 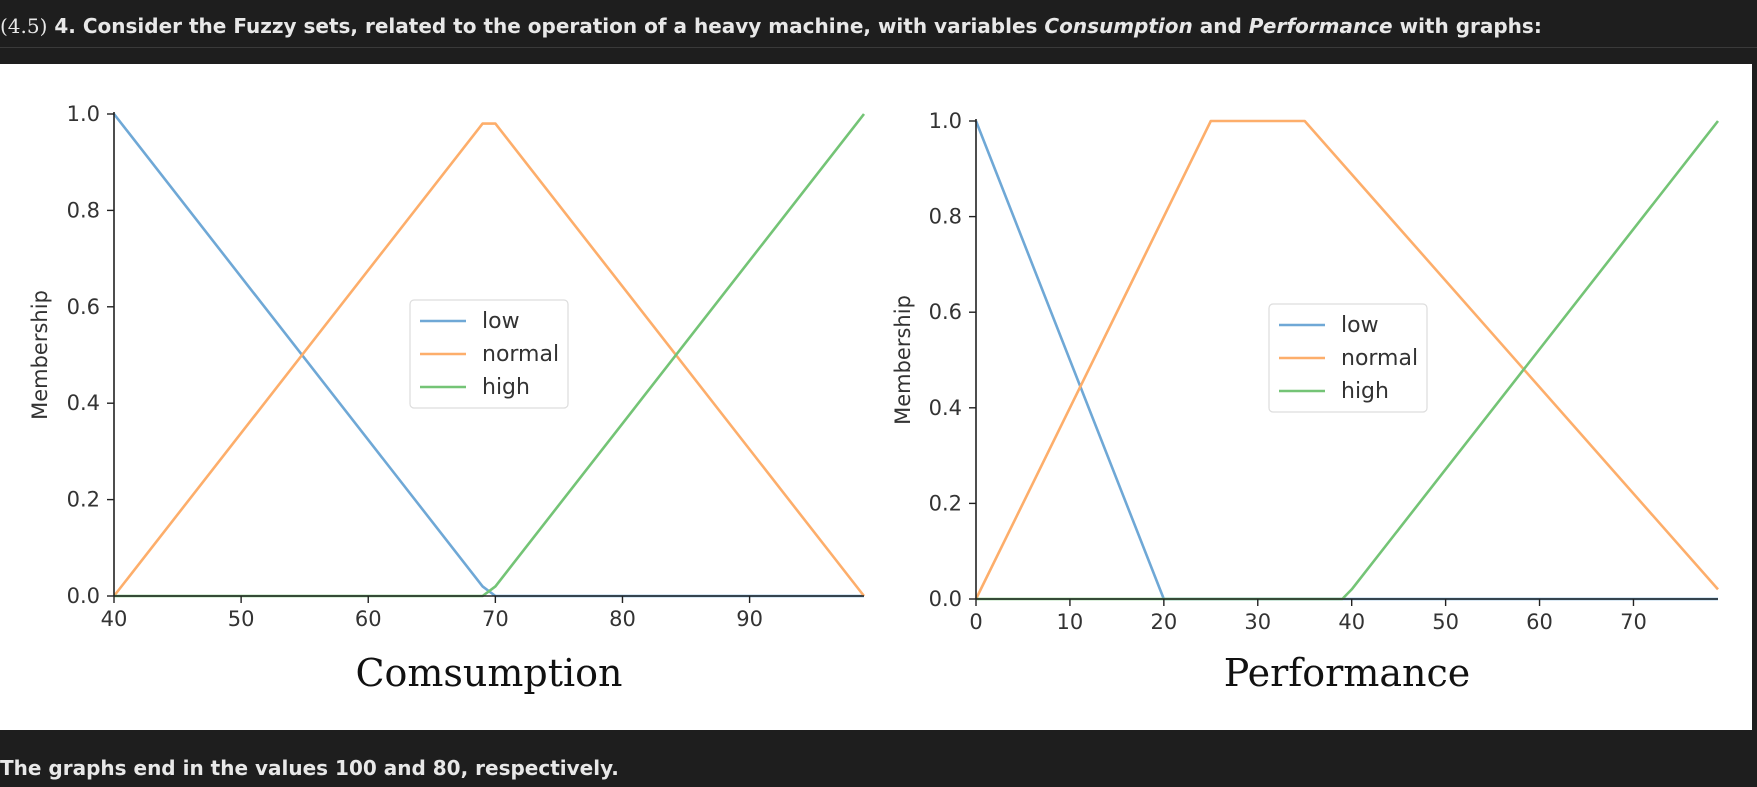 I want to click on variable-consumption: Consumption, so click(x=1118, y=26).